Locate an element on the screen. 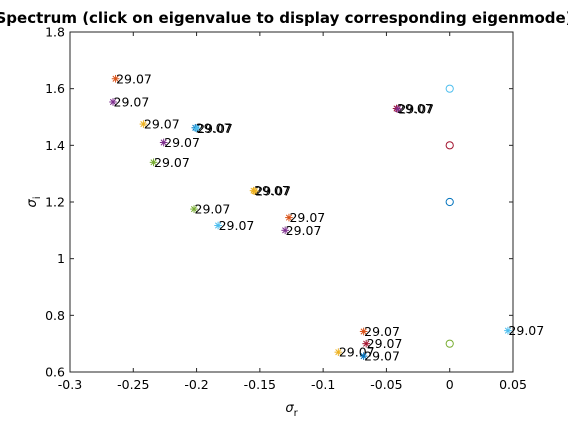 This screenshot has width=568, height=421. x-axis-label: σr is located at coordinates (291, 410).